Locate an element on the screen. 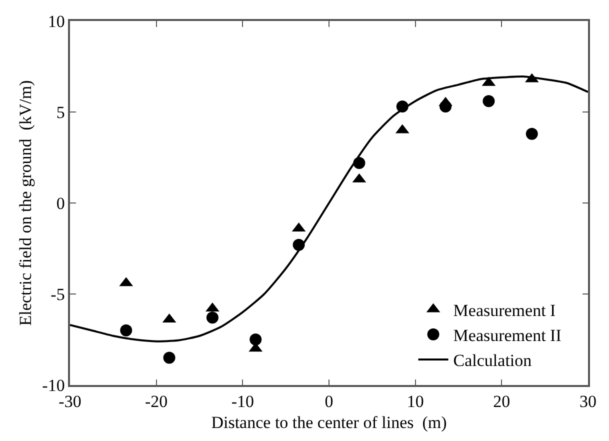 The height and width of the screenshot is (441, 609). x-tick-label: -30 is located at coordinates (70, 402).